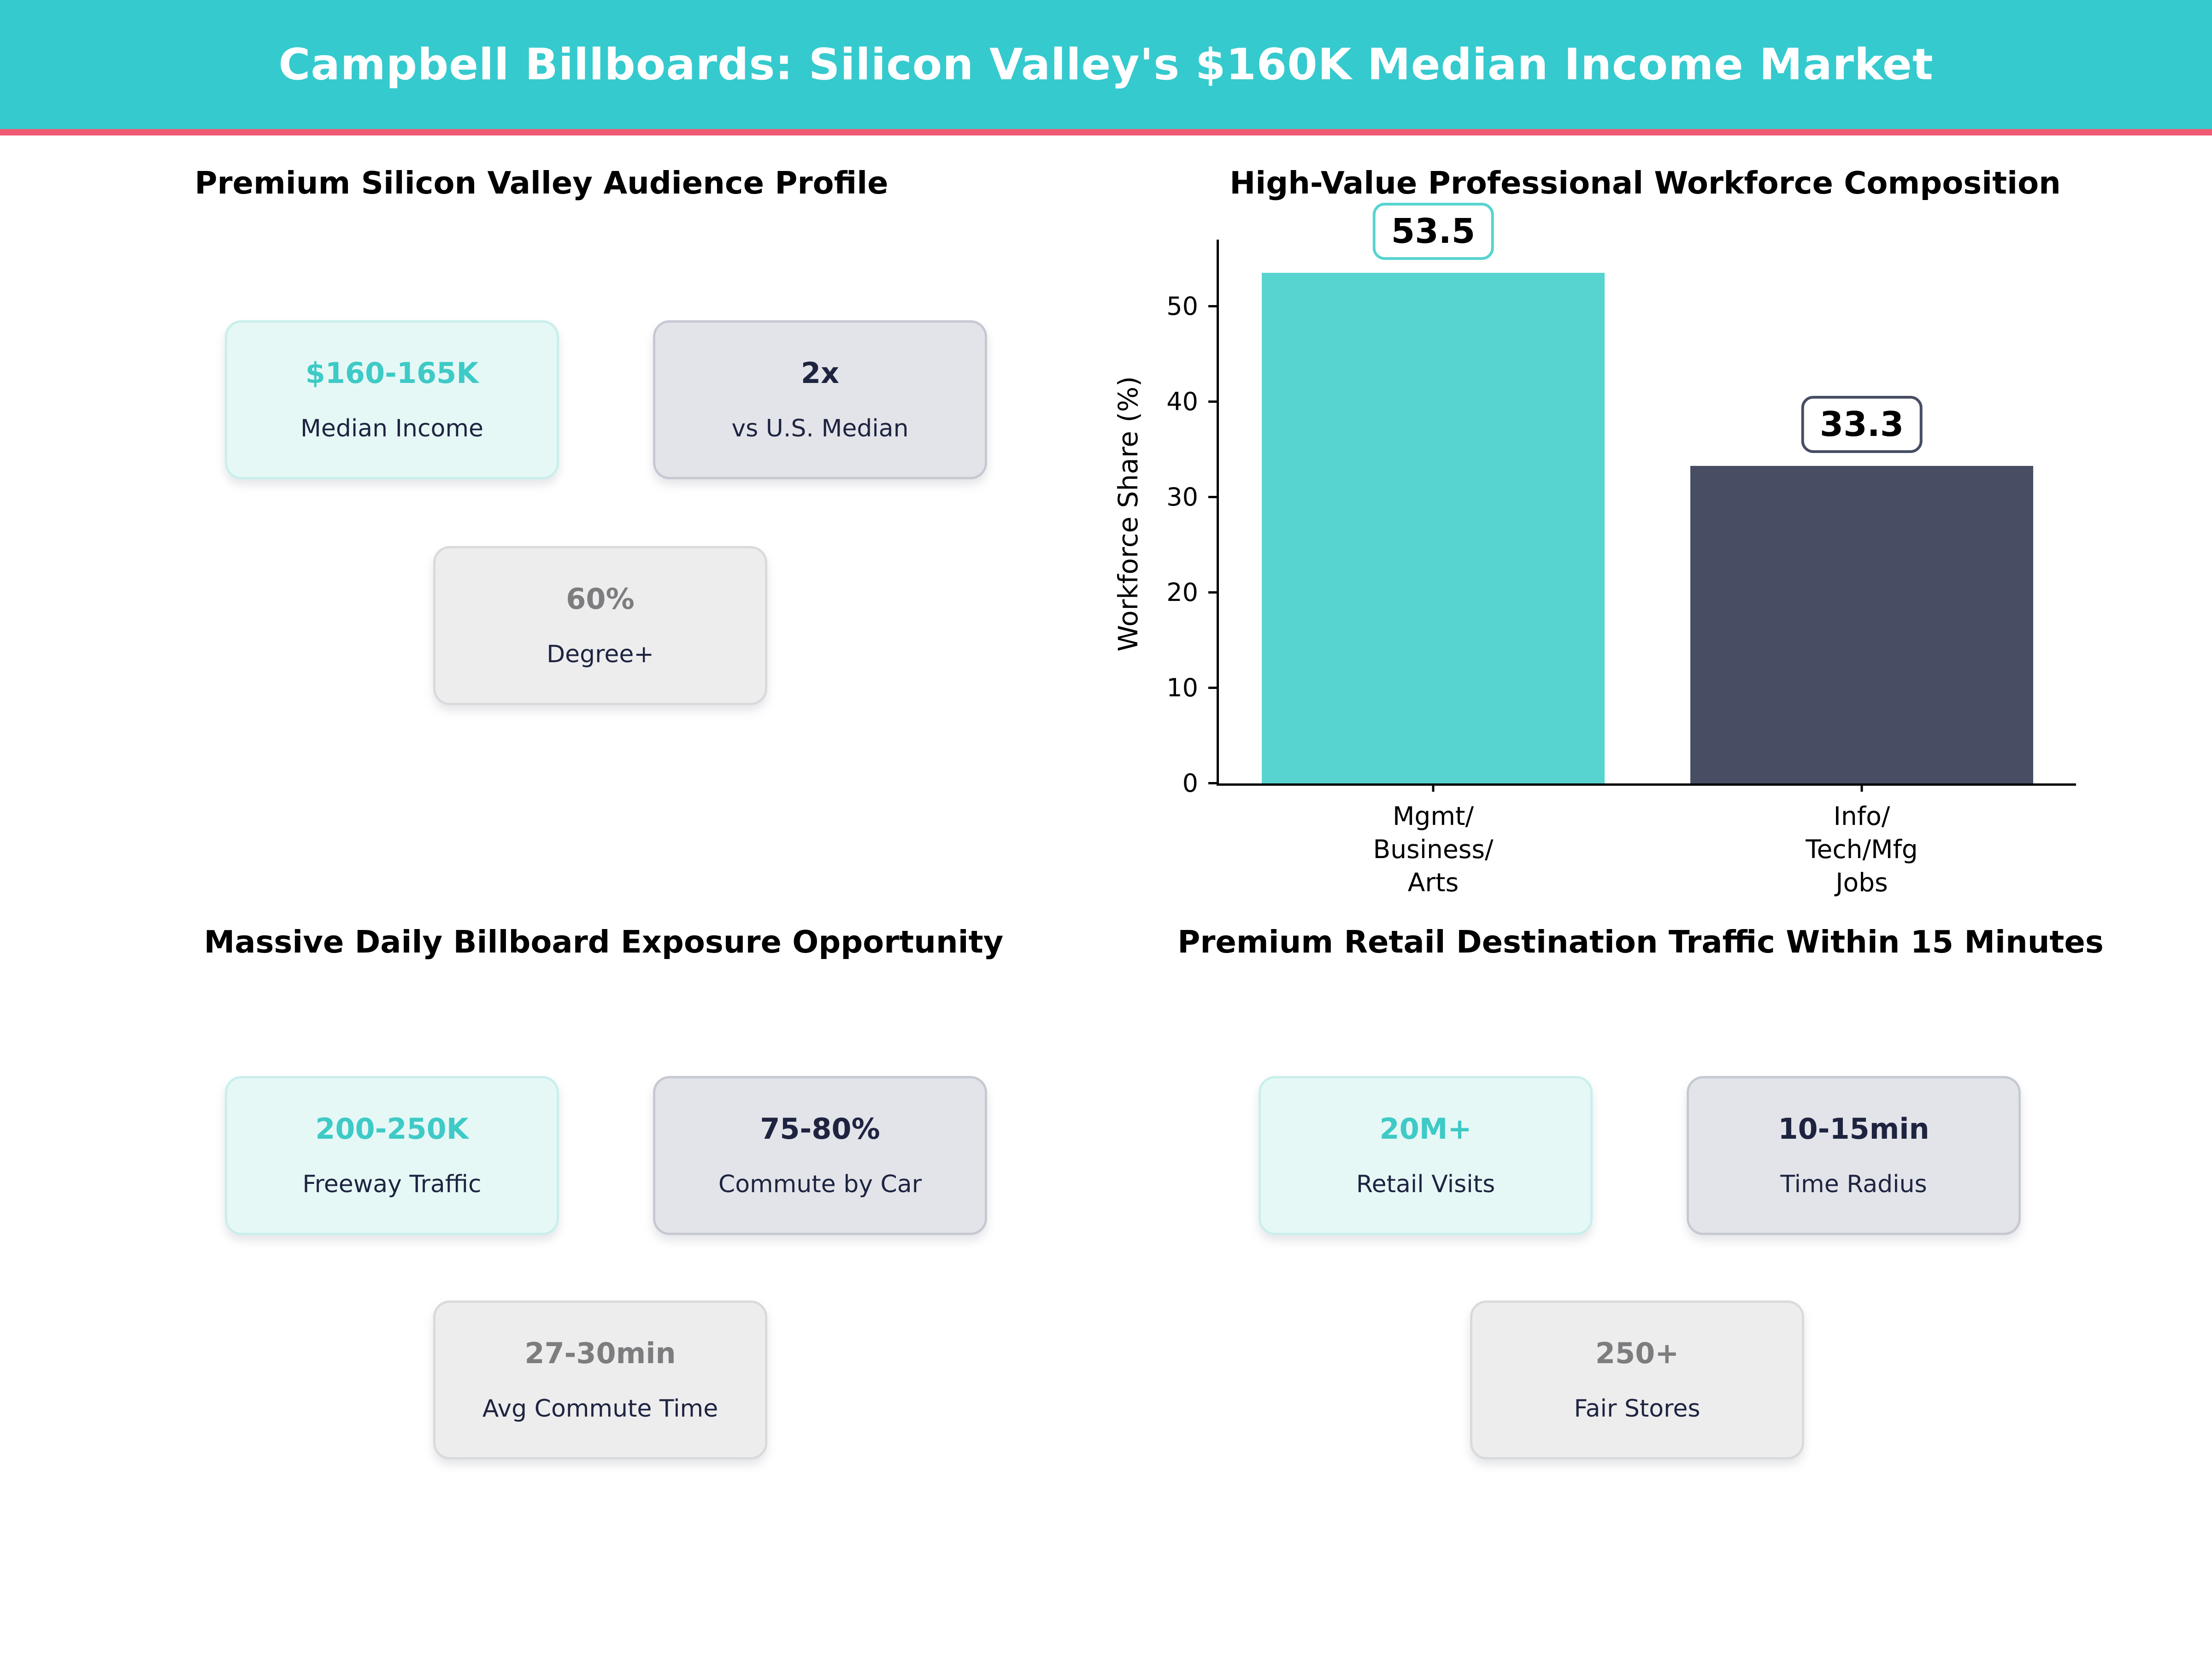 This screenshot has height=1659, width=2212. Describe the element at coordinates (1862, 849) in the screenshot. I see `x-tick-label-info: Info/ Tech/Mfg Jobs` at that location.